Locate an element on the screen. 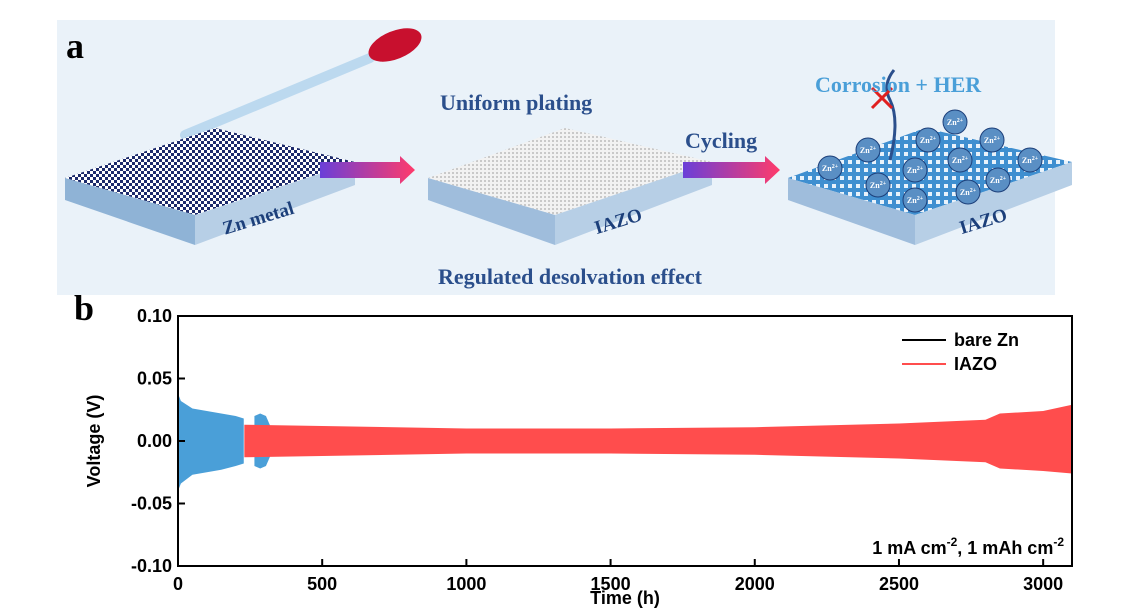 This screenshot has height=611, width=1123. panel-label: b is located at coordinates (84, 308).